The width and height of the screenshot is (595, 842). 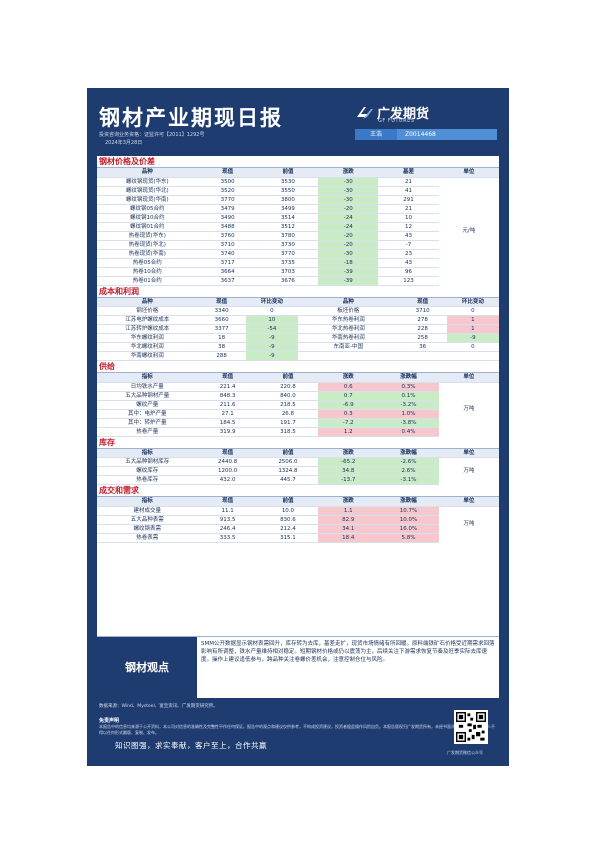 I want to click on table-row: 其中：转炉产量 184.5 191.7 -7.2 -3.8%, so click(x=298, y=423).